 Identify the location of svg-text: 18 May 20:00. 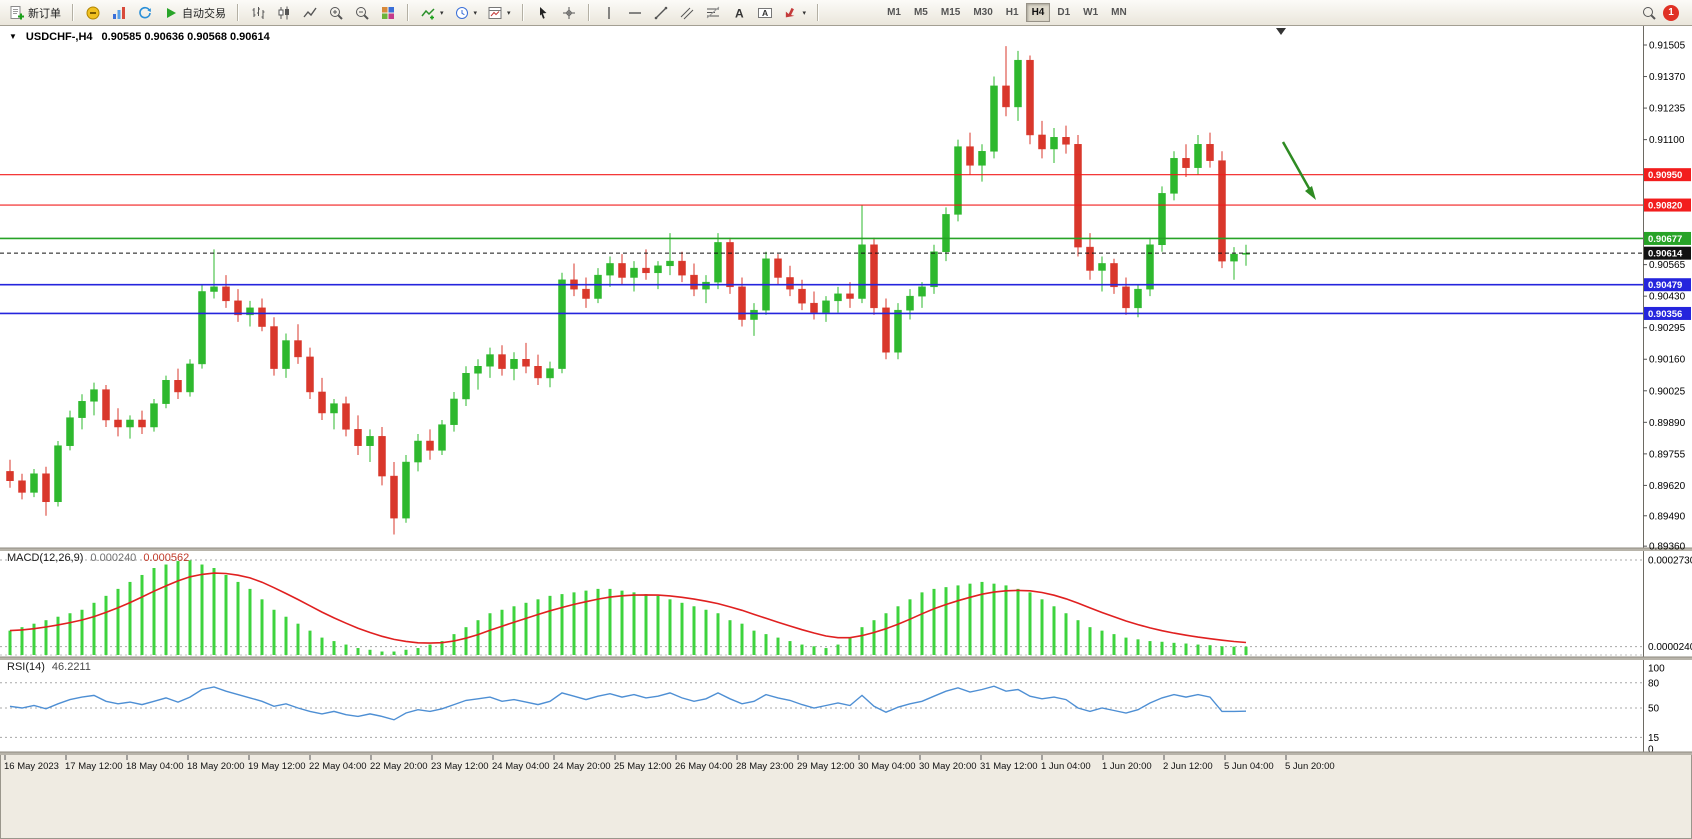
(216, 766).